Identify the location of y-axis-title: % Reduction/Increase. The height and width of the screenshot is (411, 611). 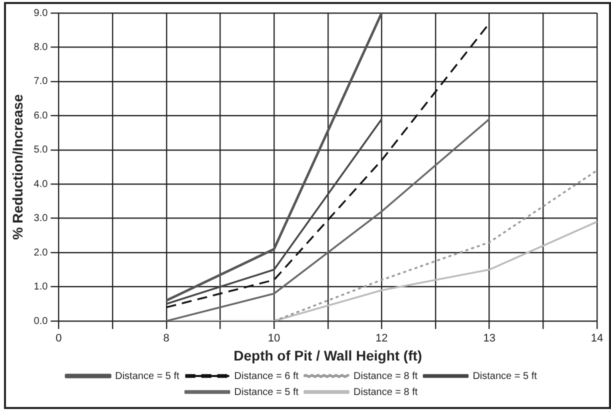
(17, 167).